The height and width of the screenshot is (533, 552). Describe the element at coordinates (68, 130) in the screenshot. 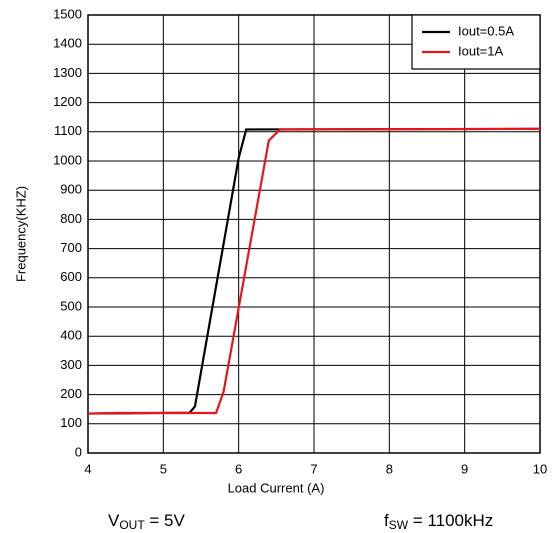

I see `y-tick-label: 1100` at that location.